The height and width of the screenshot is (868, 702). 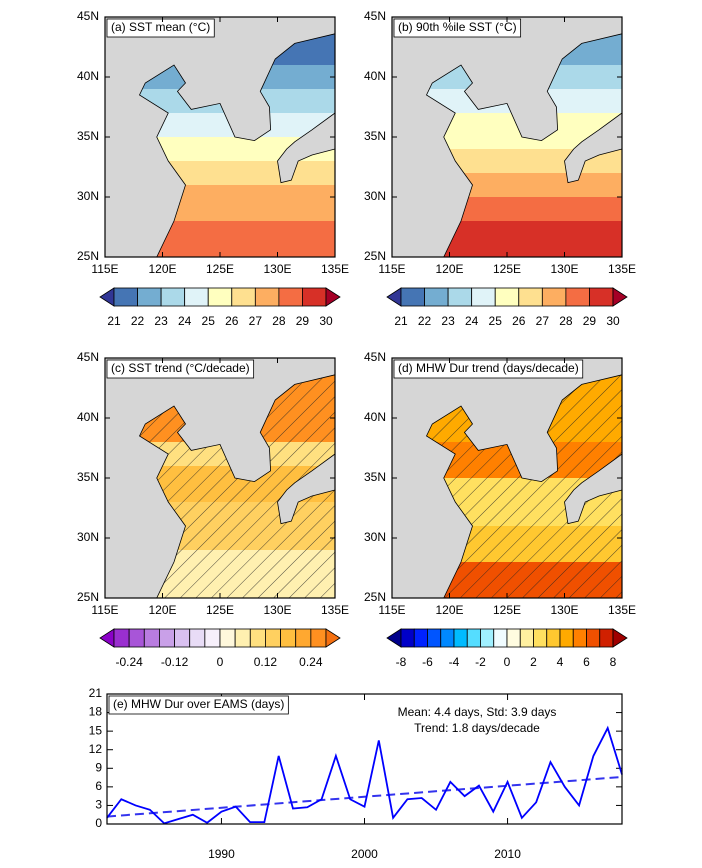 I want to click on colorbar-label: 4, so click(x=560, y=662).